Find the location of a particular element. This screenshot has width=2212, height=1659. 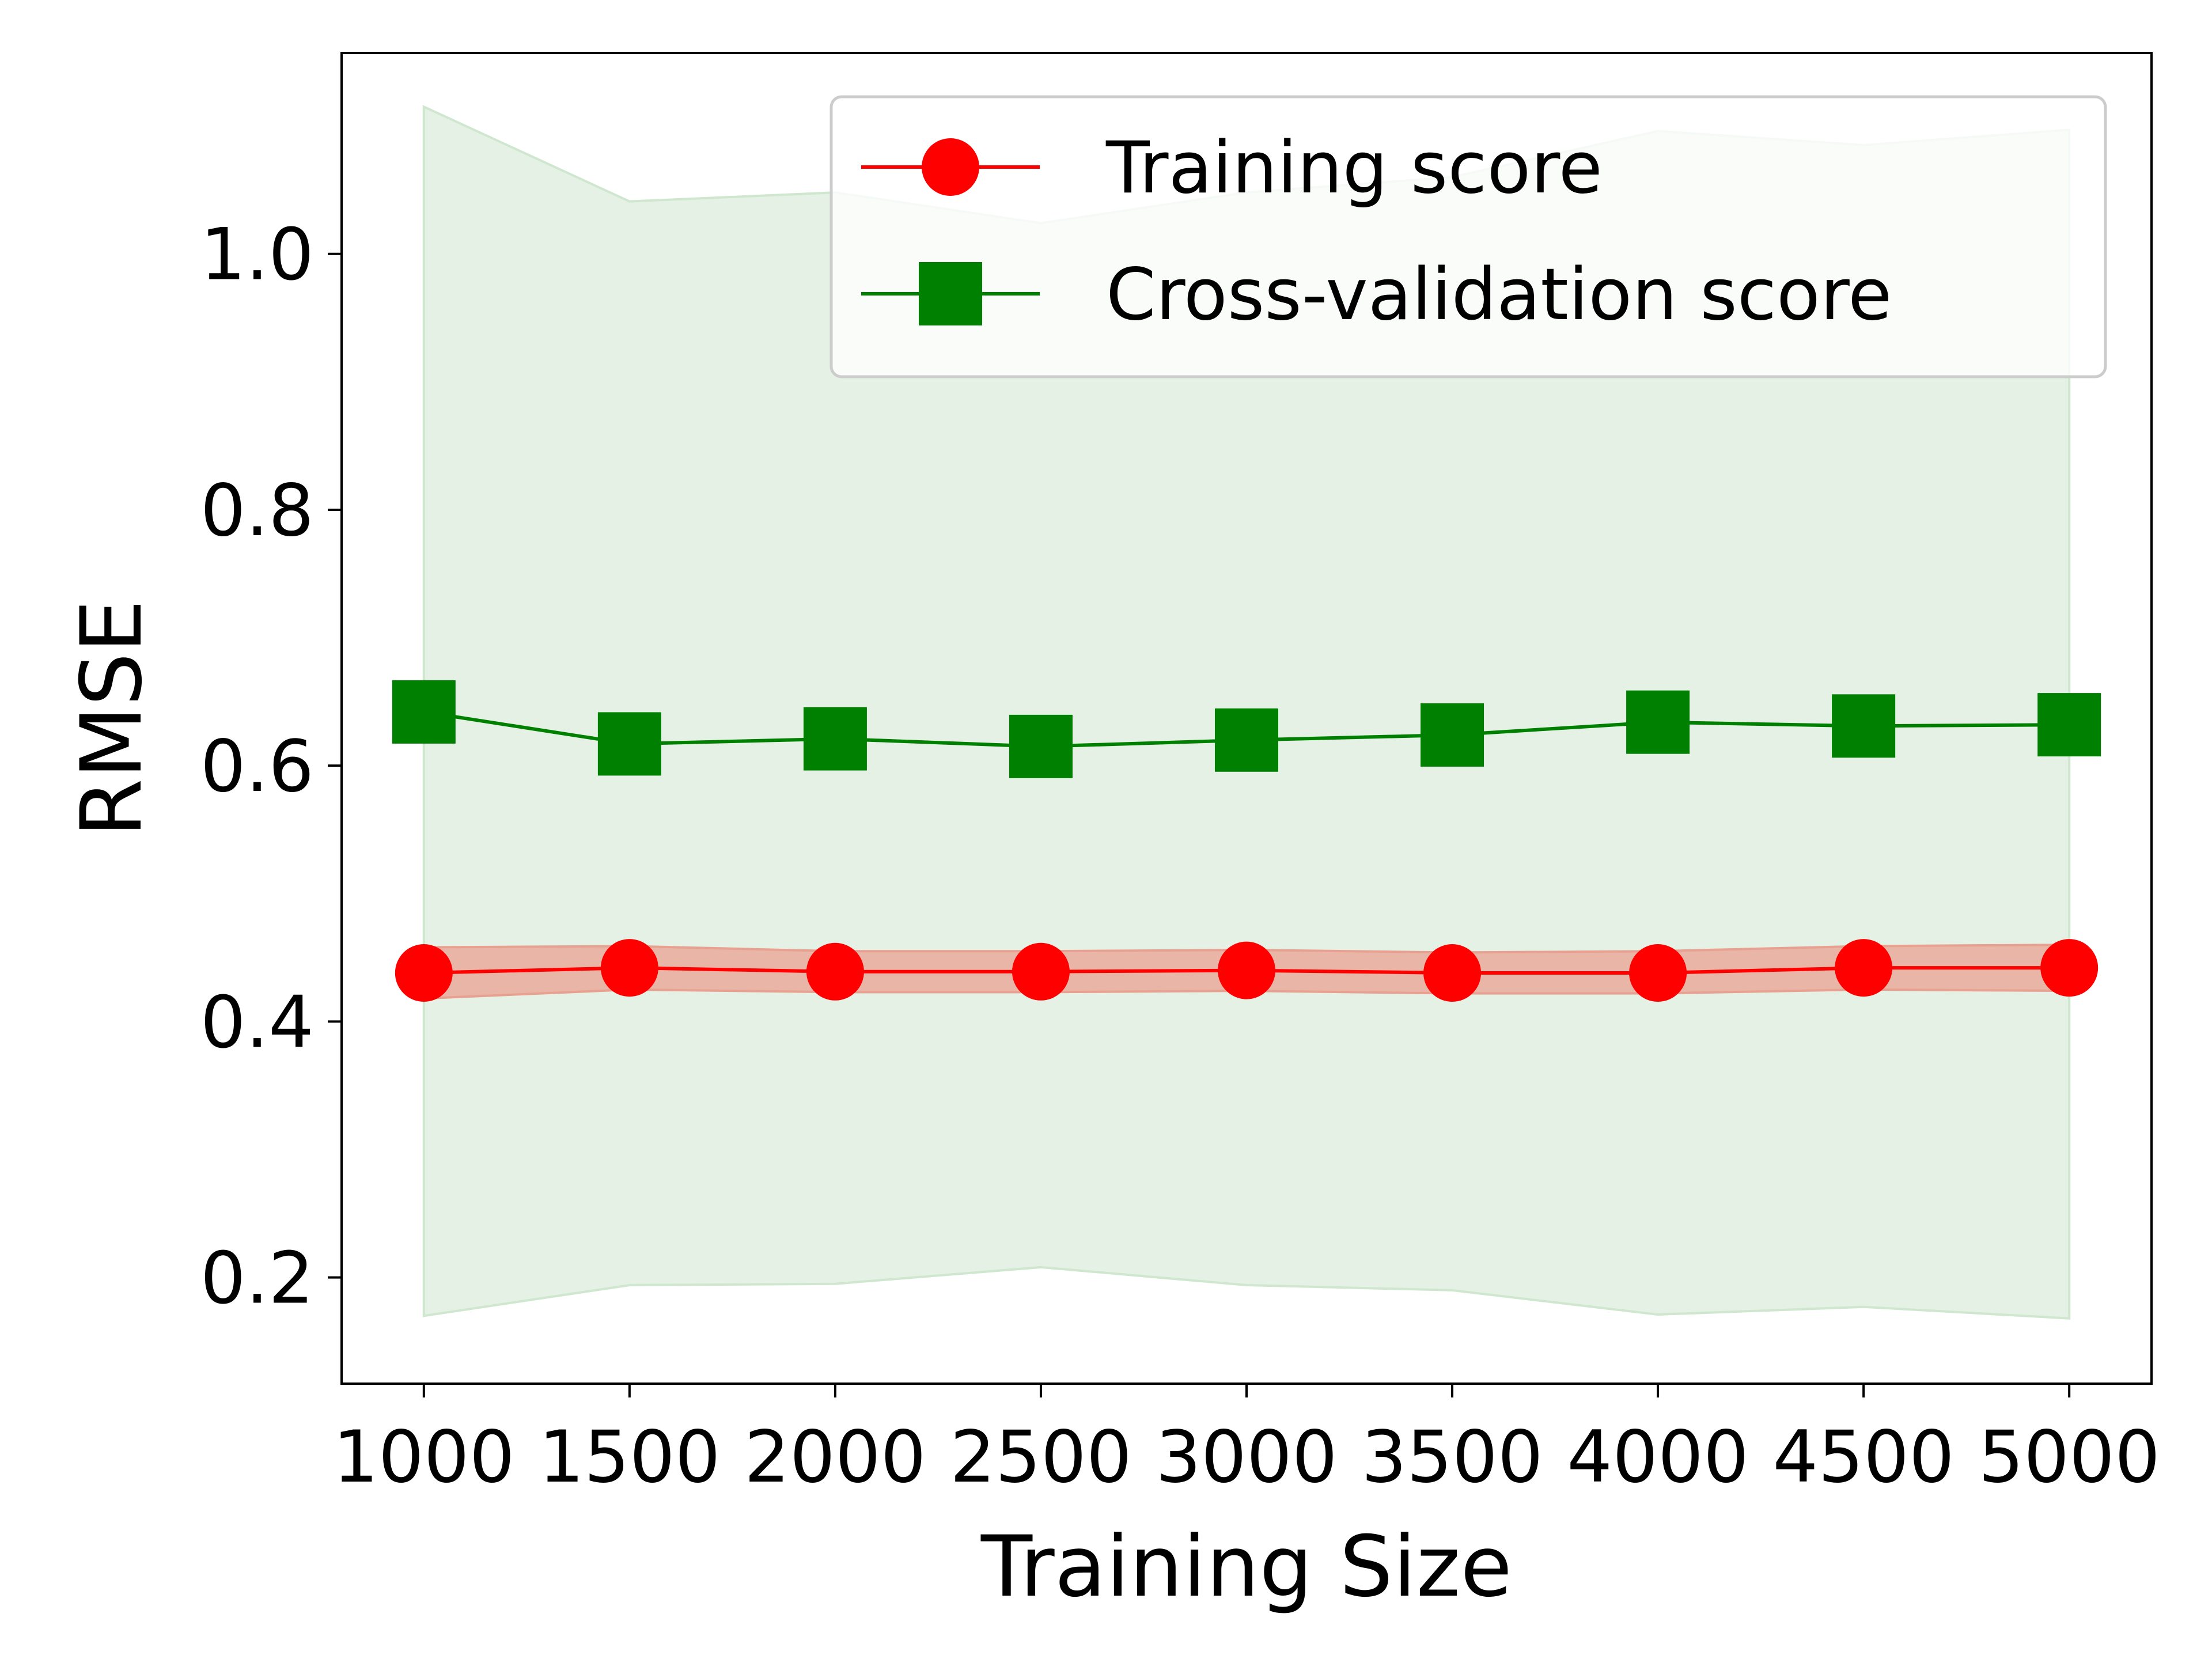

y-tick-label: 1.0 is located at coordinates (257, 255).